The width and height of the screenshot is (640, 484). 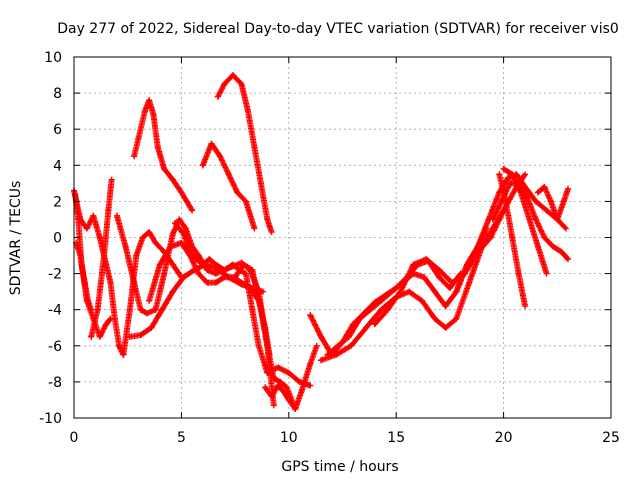 I want to click on y-tick-label: 8, so click(x=57, y=94).